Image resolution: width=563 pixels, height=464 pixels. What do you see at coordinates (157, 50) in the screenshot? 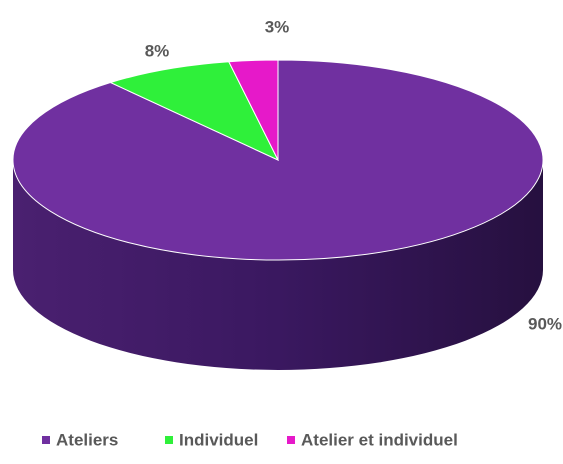
I see `data-label: 8%` at bounding box center [157, 50].